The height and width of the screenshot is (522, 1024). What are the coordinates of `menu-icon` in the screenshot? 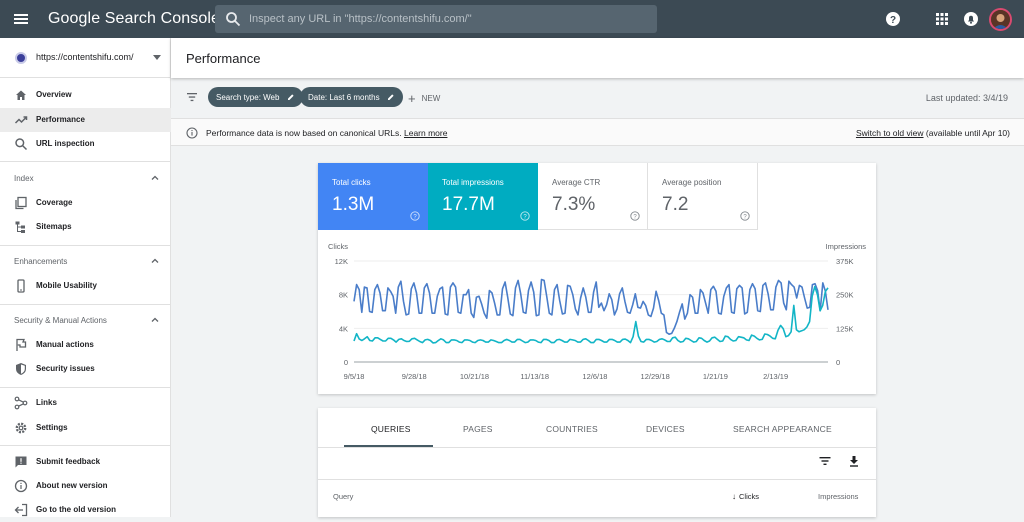 It's located at (21, 19).